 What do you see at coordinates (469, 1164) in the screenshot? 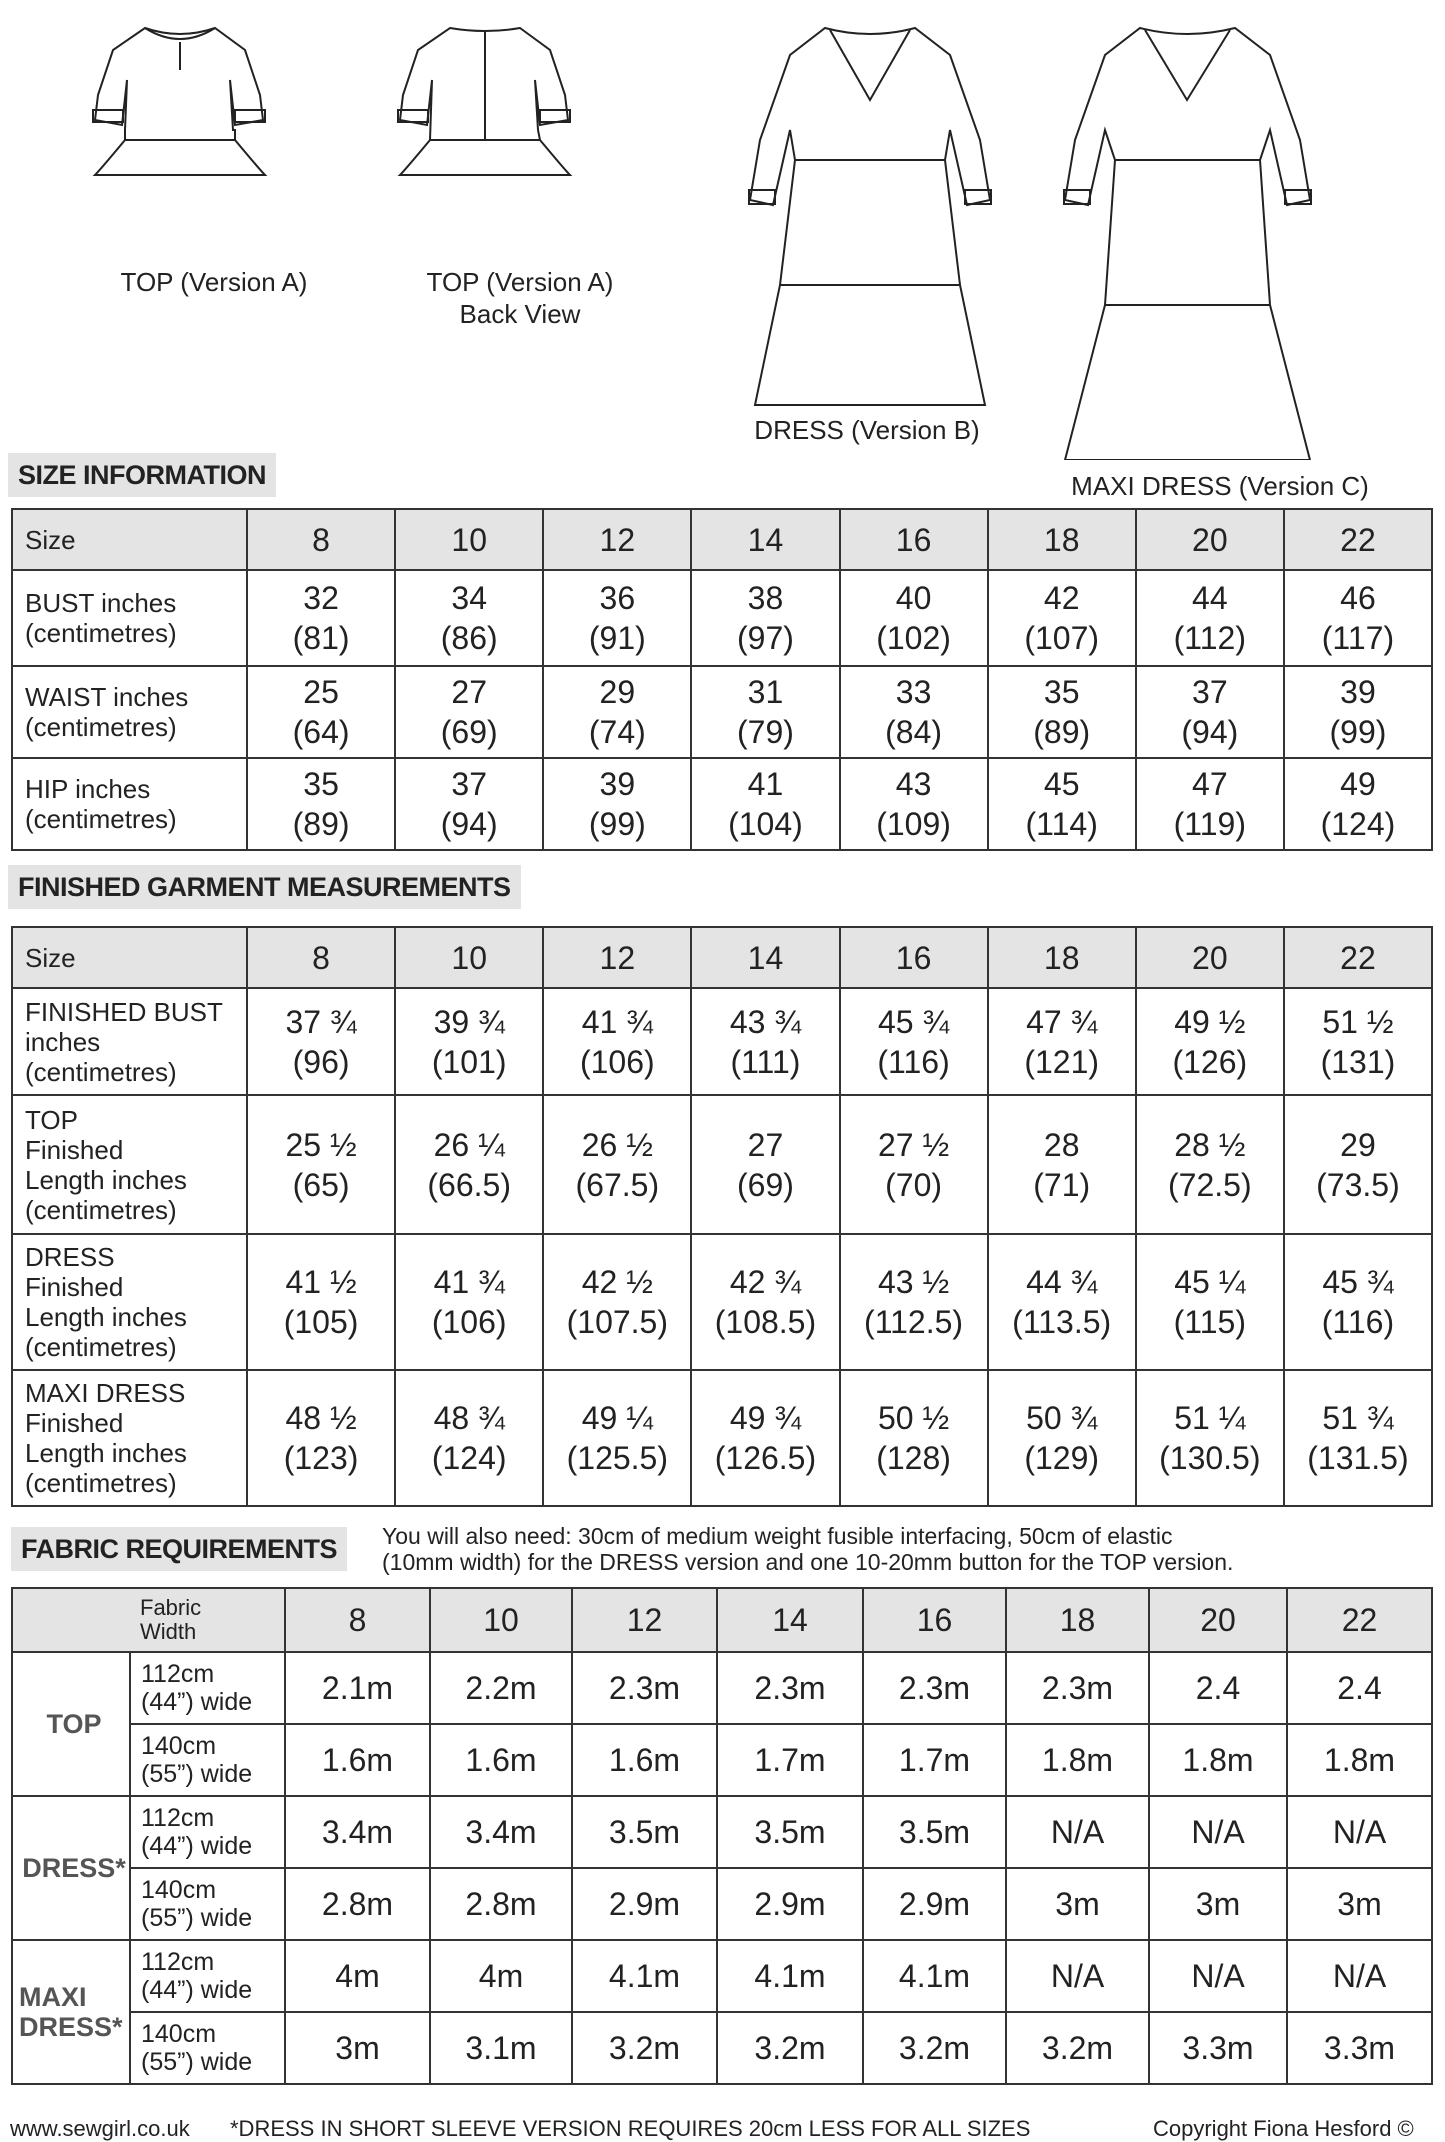
I see `measurement-cell: 26 ¼ (66.5)` at bounding box center [469, 1164].